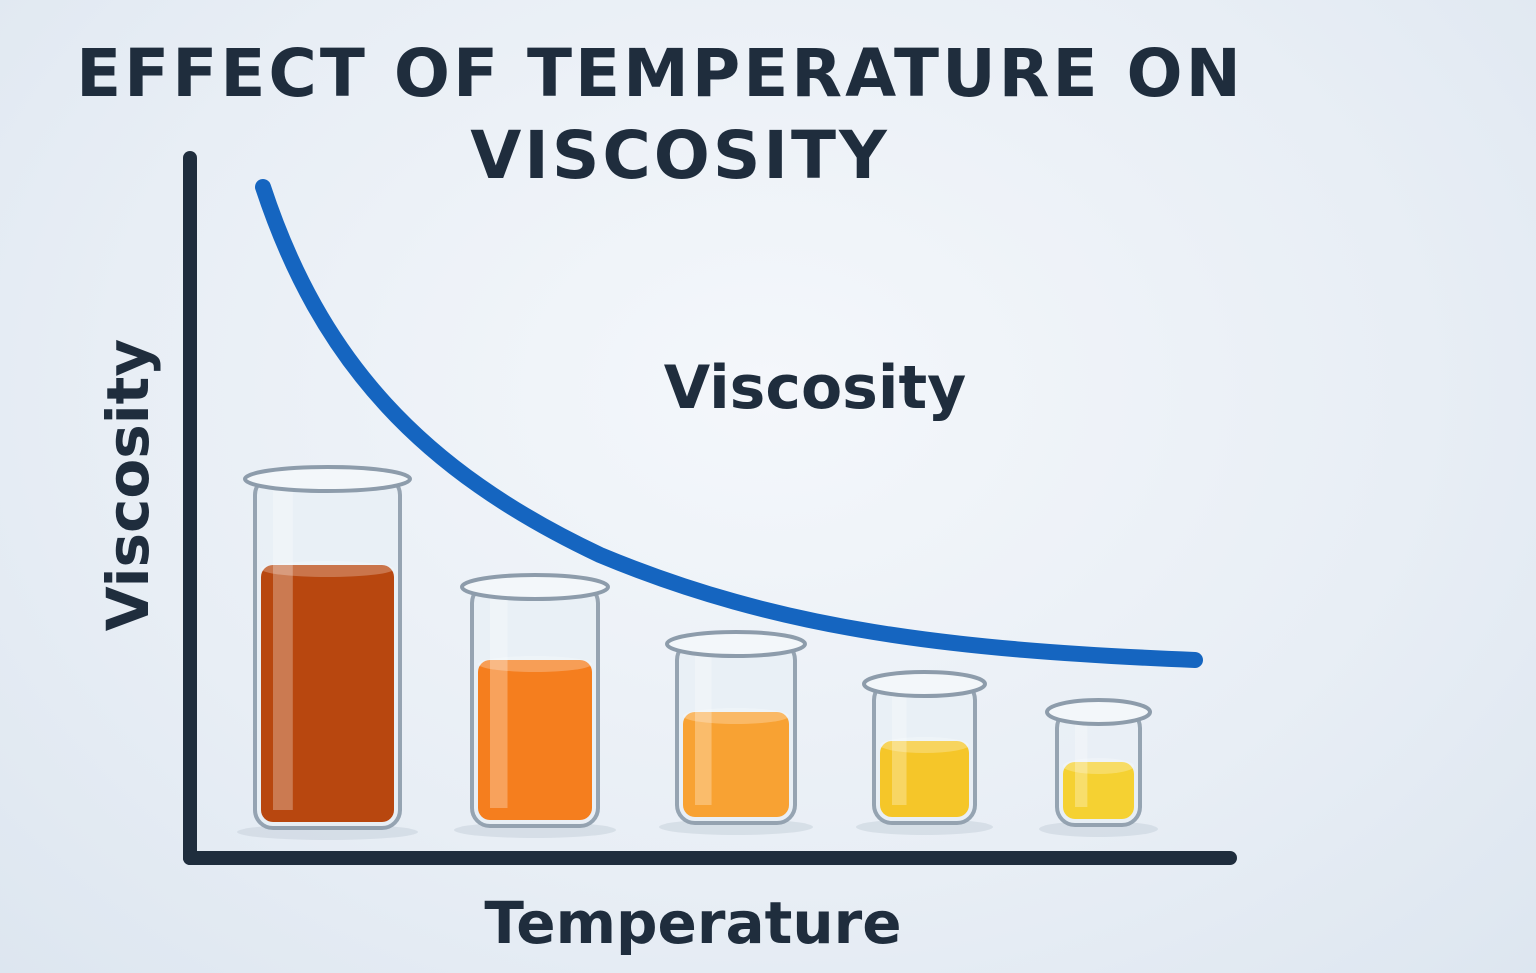  I want to click on curve-label: Viscosity, so click(815, 388).